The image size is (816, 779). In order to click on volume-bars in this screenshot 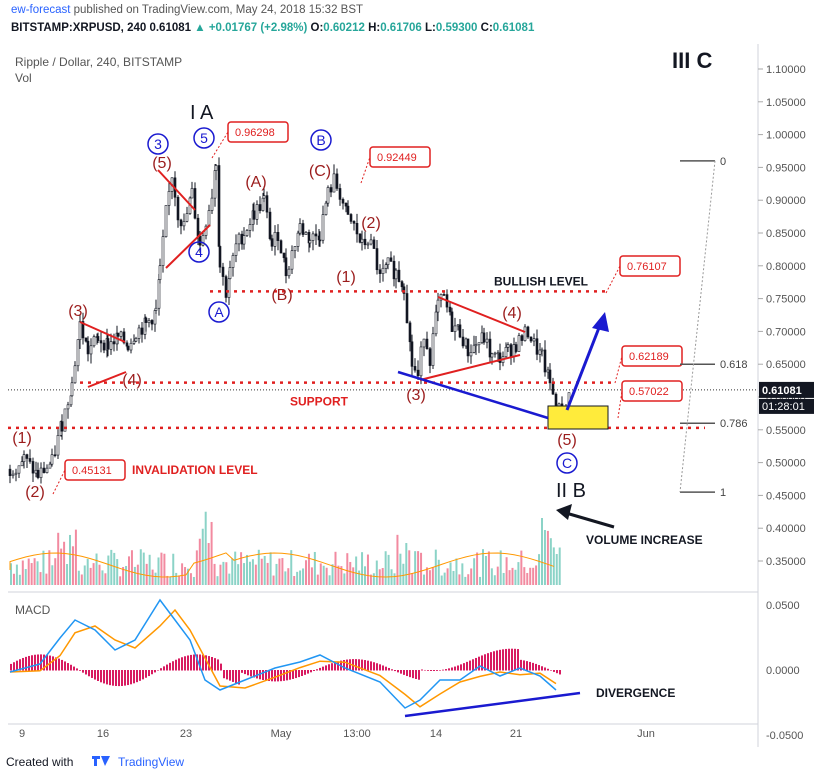, I will do `click(285, 548)`.